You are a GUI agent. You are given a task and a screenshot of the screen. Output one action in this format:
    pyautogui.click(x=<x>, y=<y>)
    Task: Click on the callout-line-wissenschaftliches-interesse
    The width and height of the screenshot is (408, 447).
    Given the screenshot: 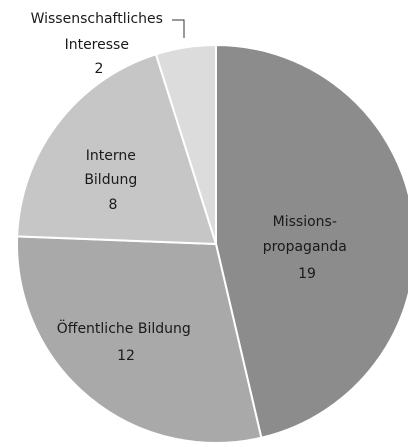 What is the action you would take?
    pyautogui.click(x=178, y=28)
    